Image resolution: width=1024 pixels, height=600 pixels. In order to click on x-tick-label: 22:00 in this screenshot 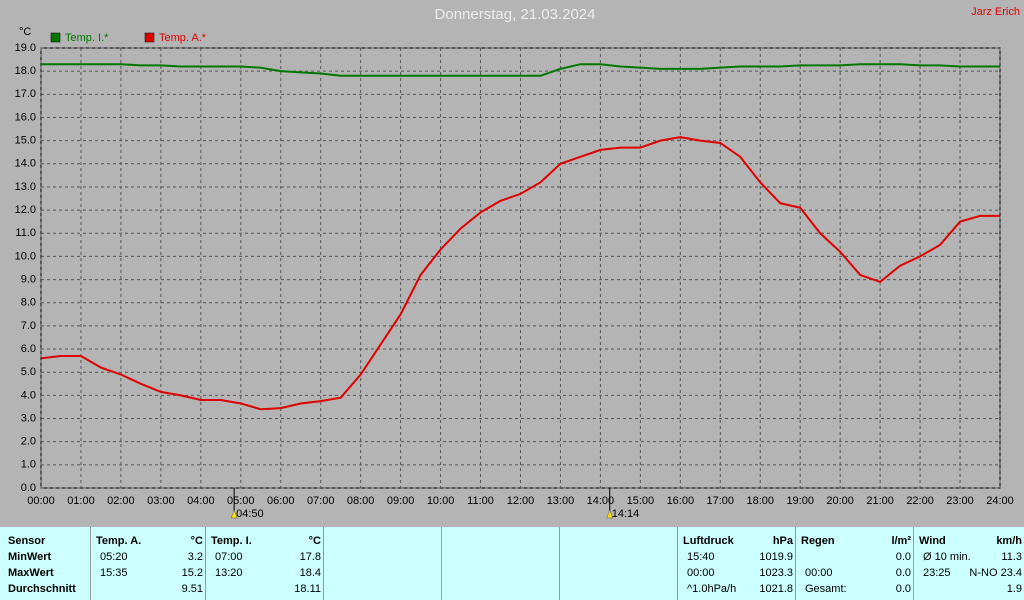, I will do `click(920, 501)`.